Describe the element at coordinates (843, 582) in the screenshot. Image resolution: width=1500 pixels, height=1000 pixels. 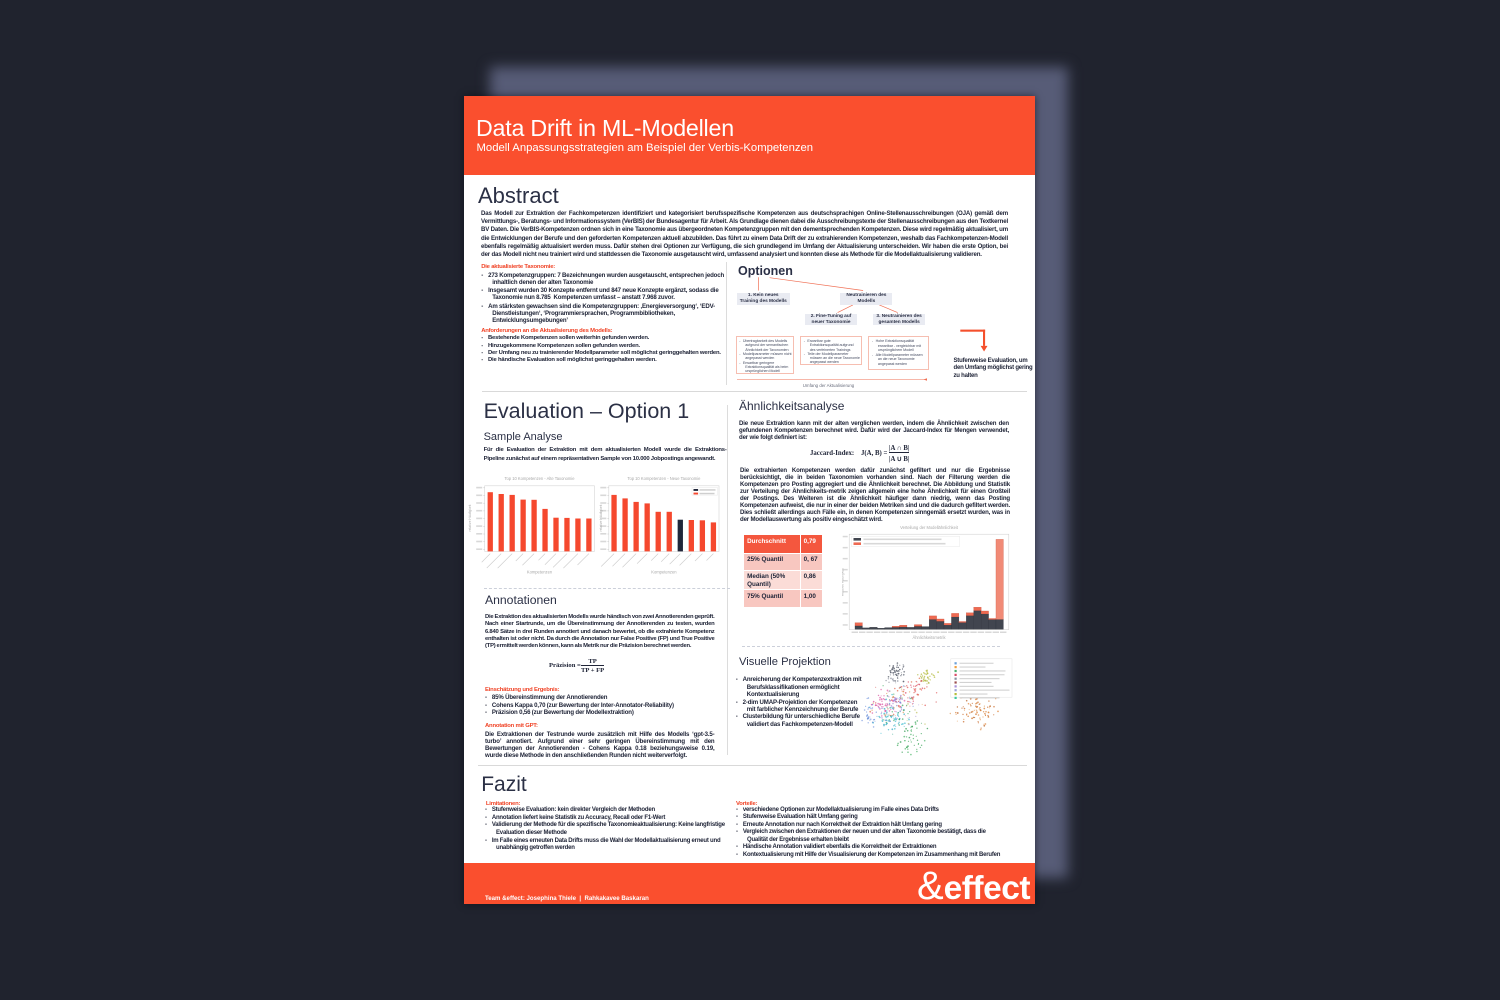
I see `svg-text: Relative Häufigkeit` at that location.